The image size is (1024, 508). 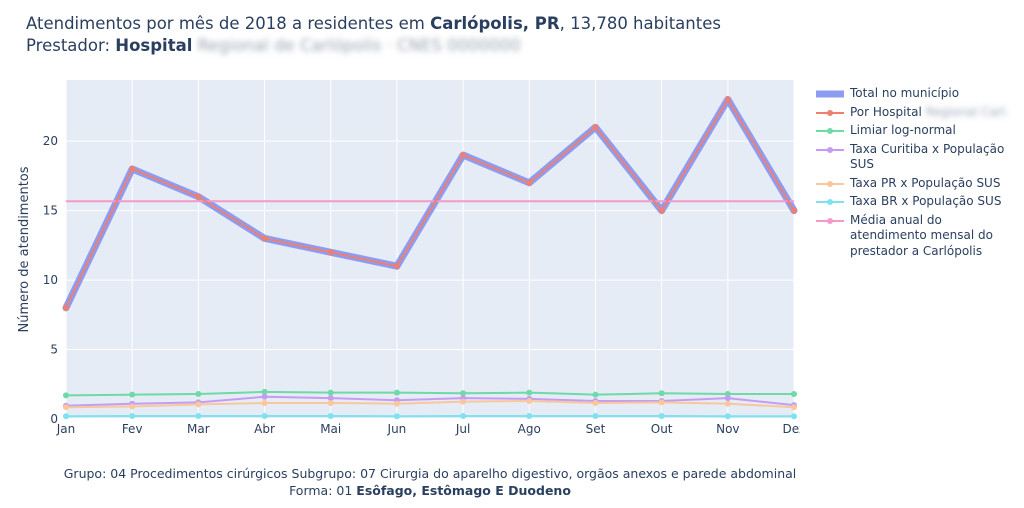 What do you see at coordinates (727, 429) in the screenshot?
I see `x-tick-label: Nov` at bounding box center [727, 429].